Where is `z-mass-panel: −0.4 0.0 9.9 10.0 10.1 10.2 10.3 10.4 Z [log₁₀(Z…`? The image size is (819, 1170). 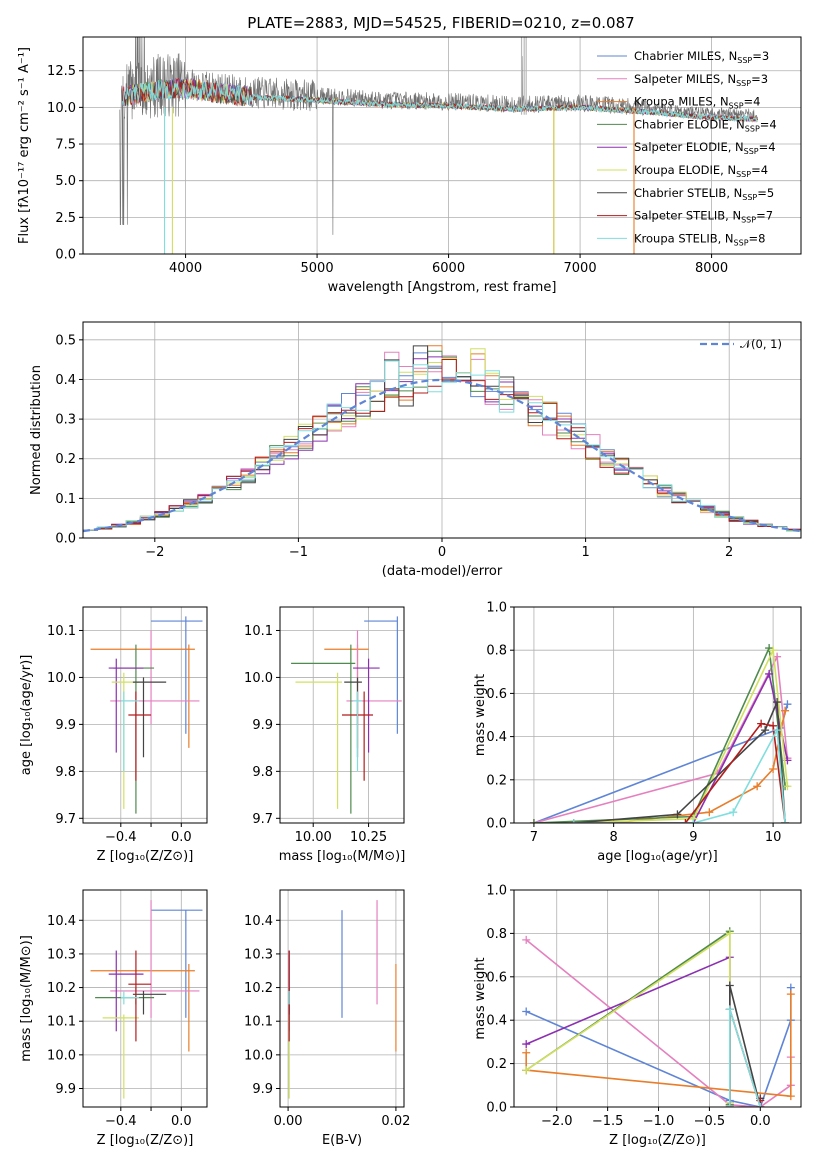 z-mass-panel: −0.4 0.0 9.9 10.0 10.1 10.2 10.3 10.4 Z [log₁₀(Z… is located at coordinates (113, 1018).